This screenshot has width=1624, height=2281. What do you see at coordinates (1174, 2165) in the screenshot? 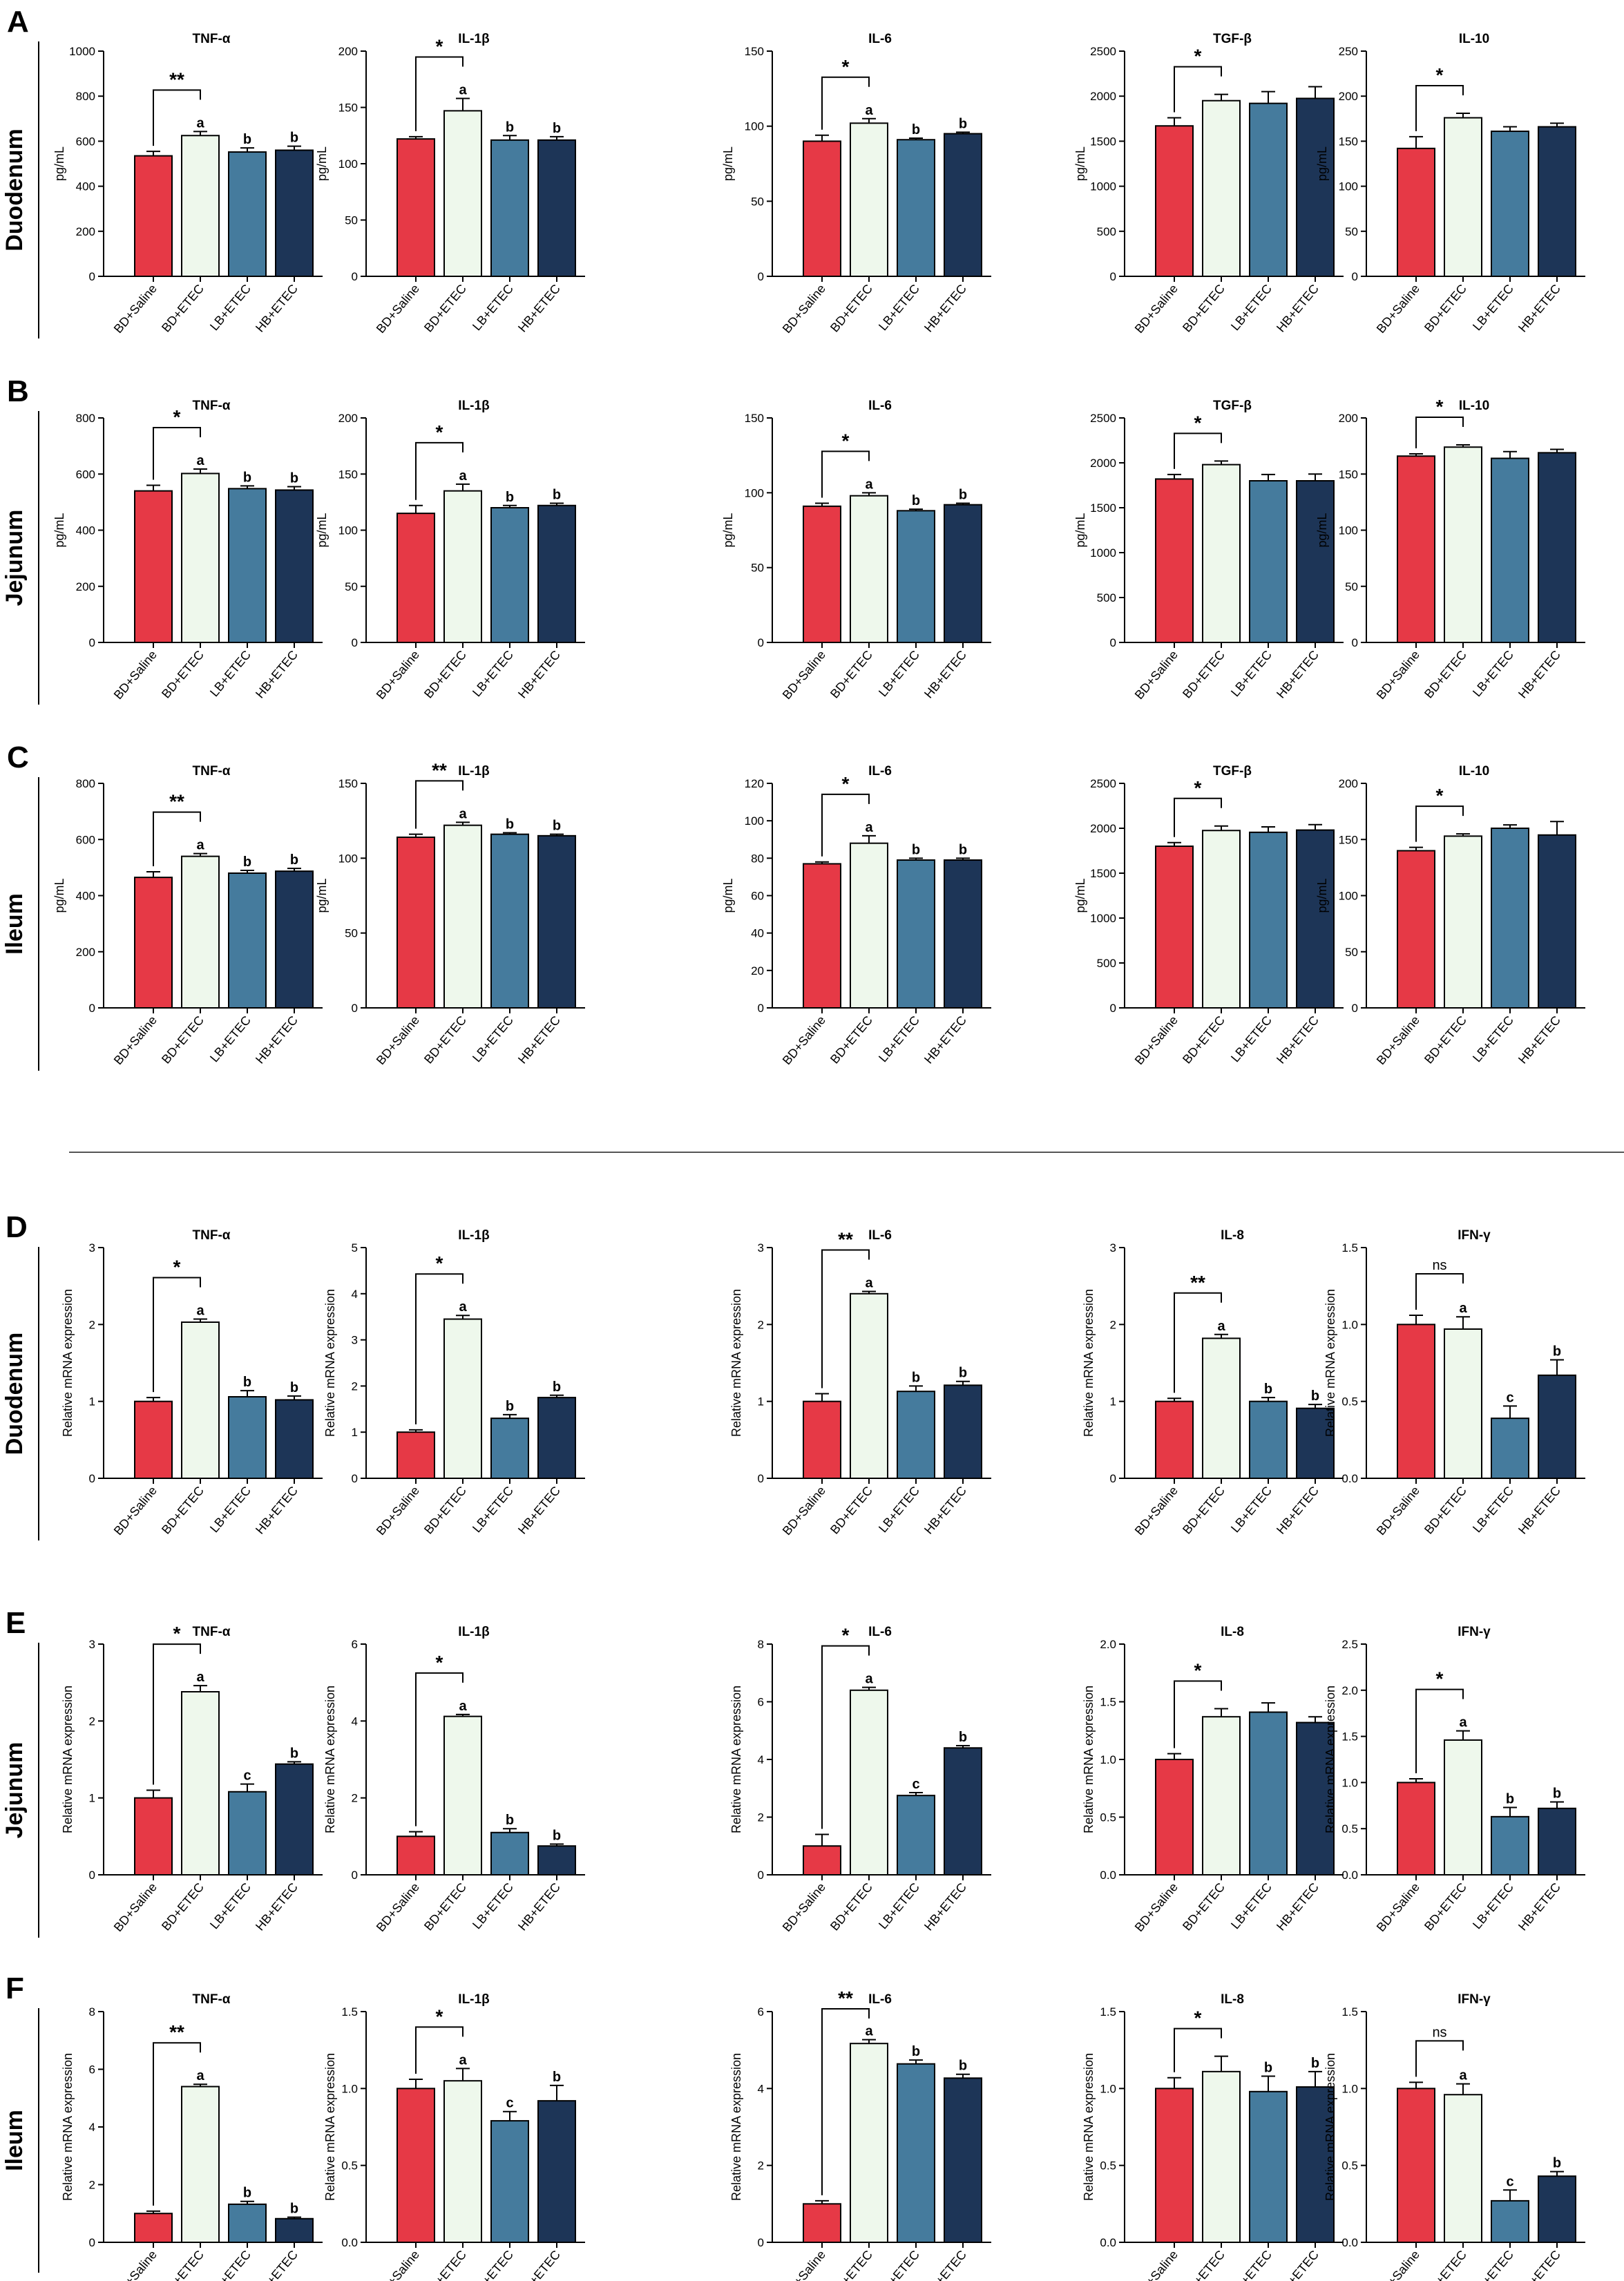
I see `bar-f-il-8-bd-saline` at bounding box center [1174, 2165].